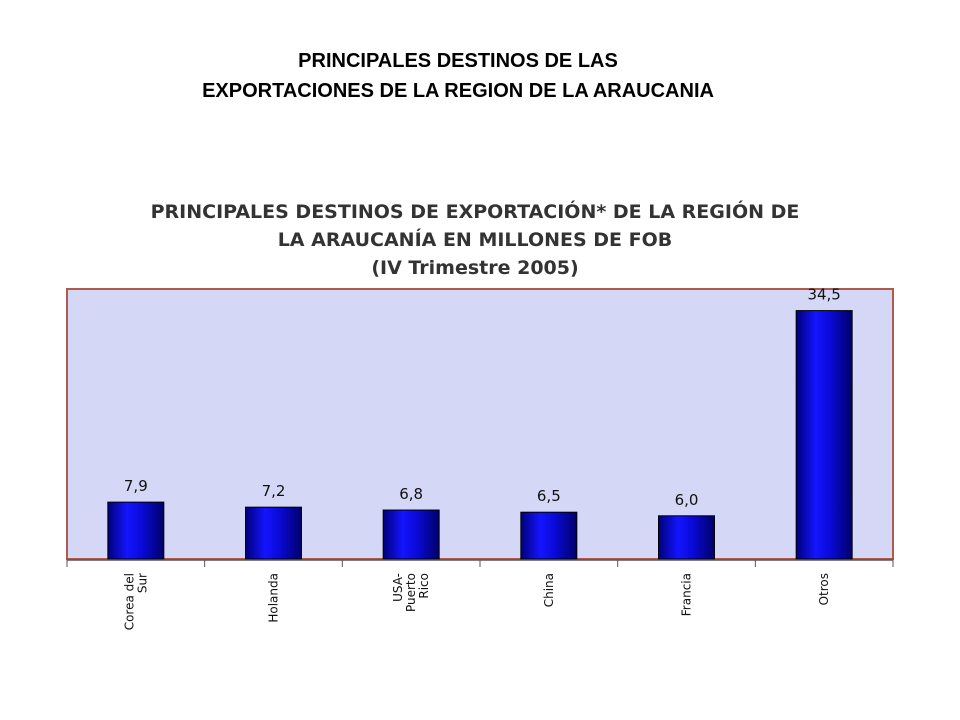  I want to click on data-label: 7,9, so click(136, 486).